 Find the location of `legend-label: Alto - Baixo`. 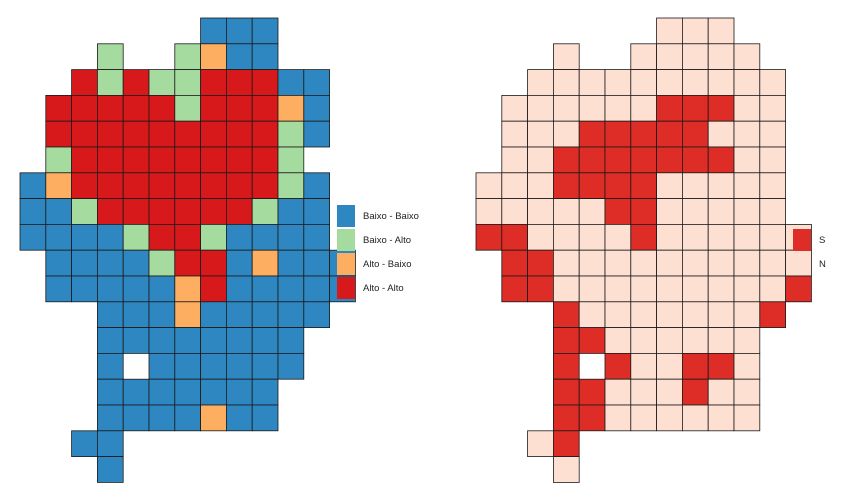

legend-label: Alto - Baixo is located at coordinates (387, 264).